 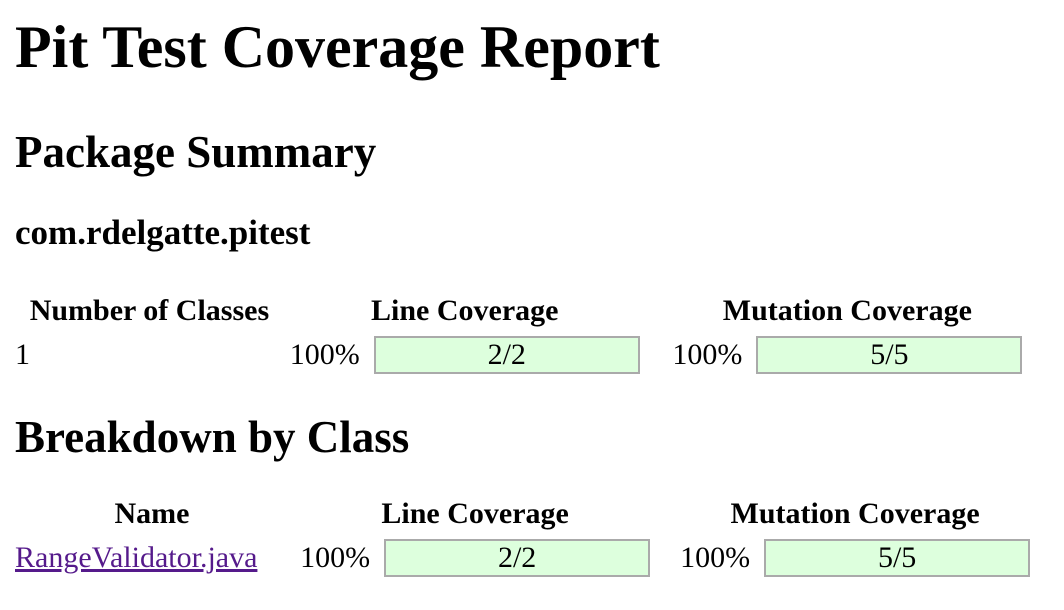 What do you see at coordinates (163, 232) in the screenshot?
I see `package-name: com.rdelgatte.pitest` at bounding box center [163, 232].